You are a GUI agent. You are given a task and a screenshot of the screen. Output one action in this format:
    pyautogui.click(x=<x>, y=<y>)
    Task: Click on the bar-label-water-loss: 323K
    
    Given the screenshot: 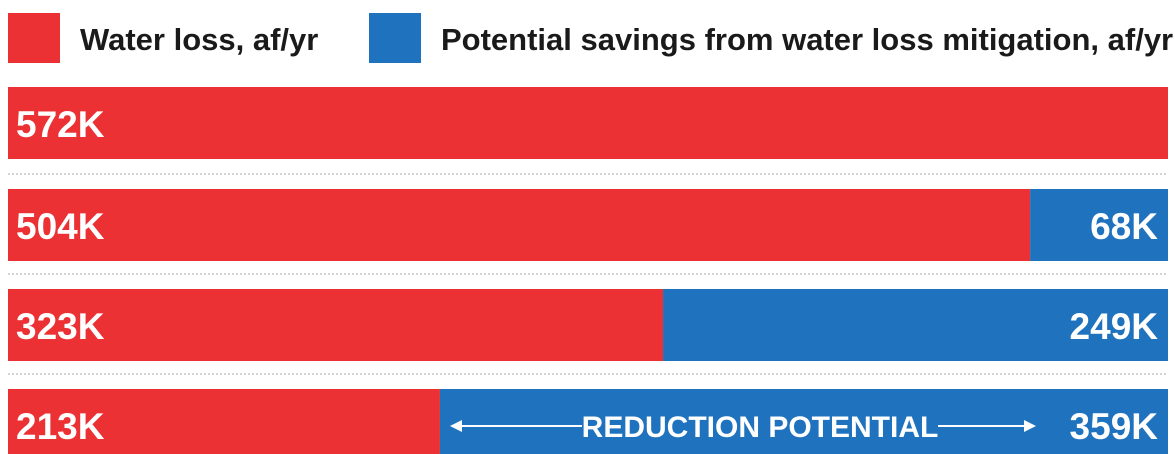 What is the action you would take?
    pyautogui.click(x=60, y=326)
    